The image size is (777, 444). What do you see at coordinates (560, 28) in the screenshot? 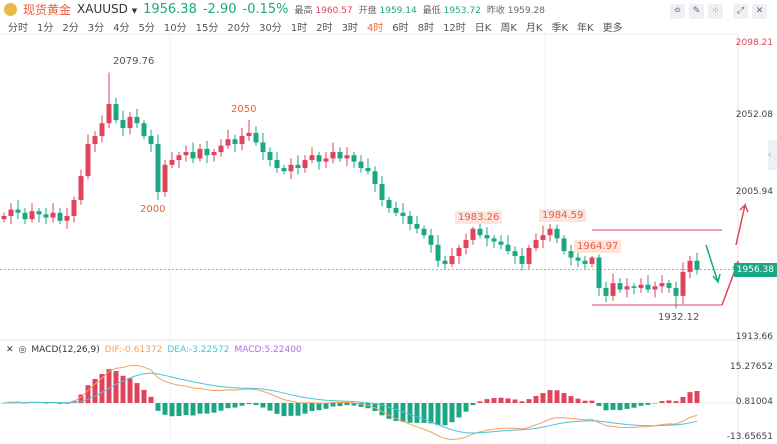
I see `tab-20: 季K` at bounding box center [560, 28].